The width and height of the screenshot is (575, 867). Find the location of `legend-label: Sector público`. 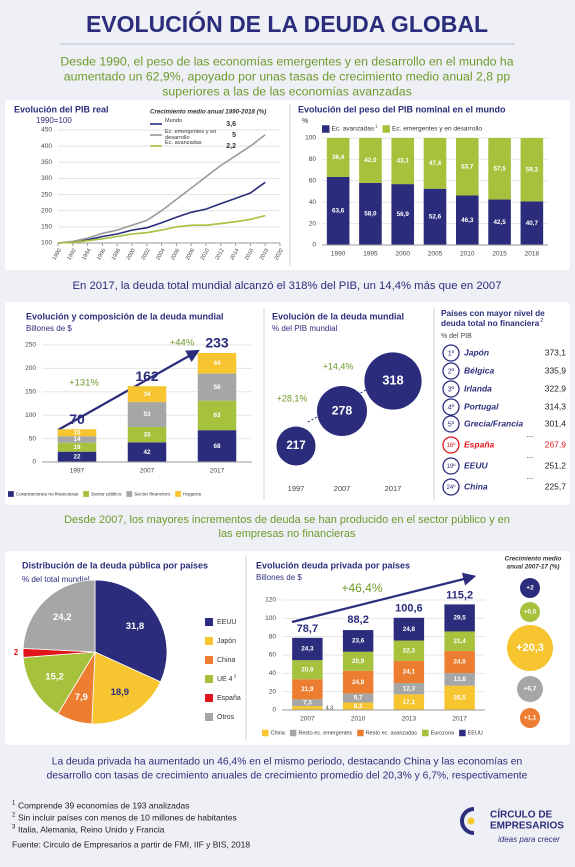

legend-label: Sector público is located at coordinates (106, 494).